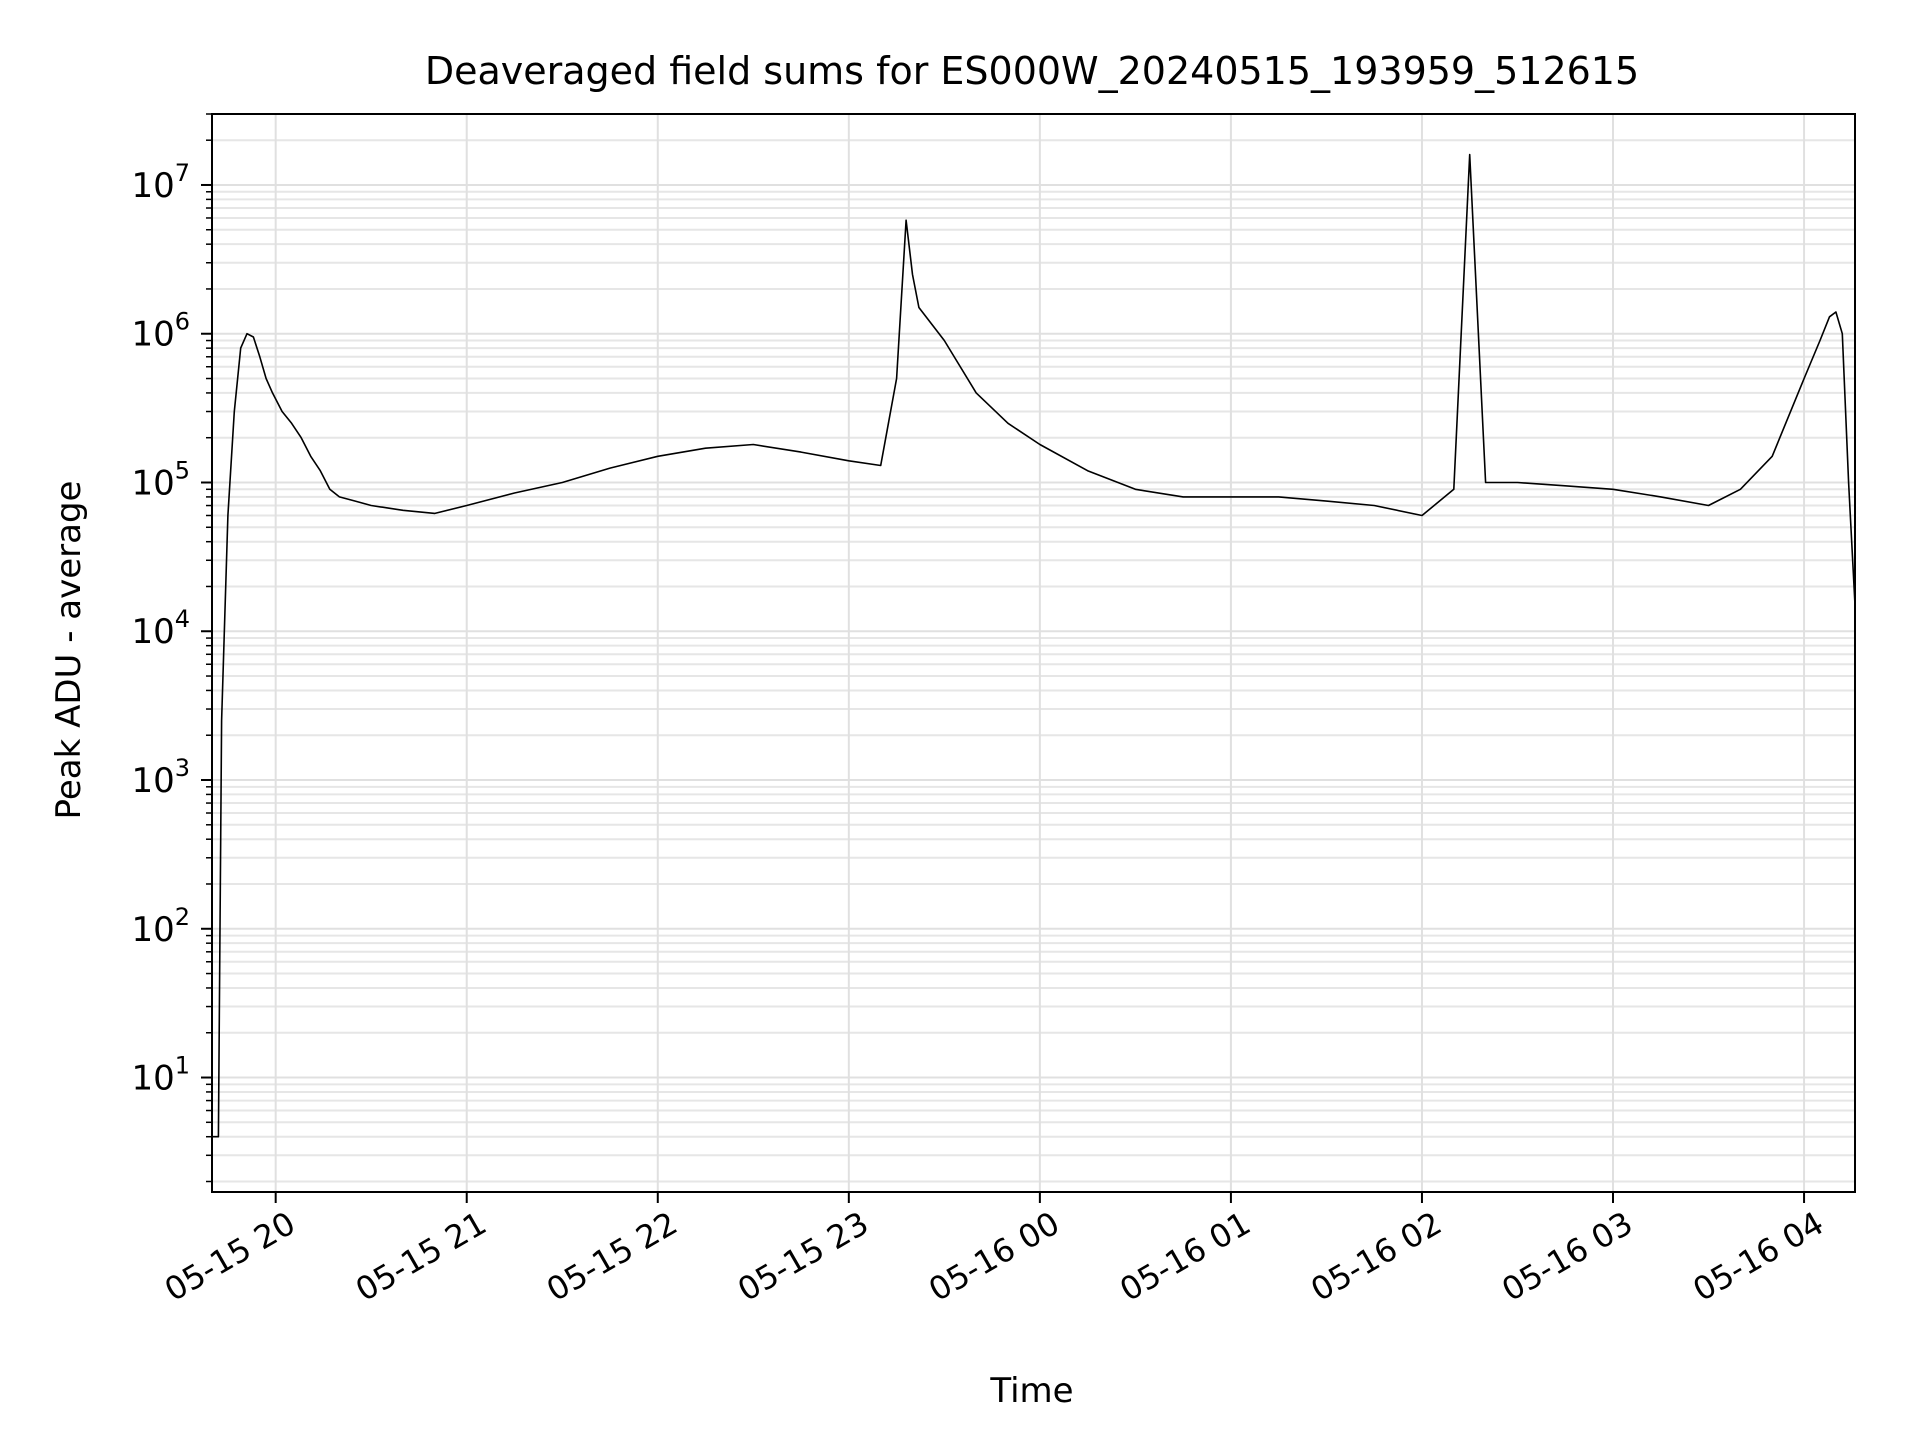 Image resolution: width=1920 pixels, height=1440 pixels. What do you see at coordinates (160, 182) in the screenshot?
I see `y-tick-label: 10⁷` at bounding box center [160, 182].